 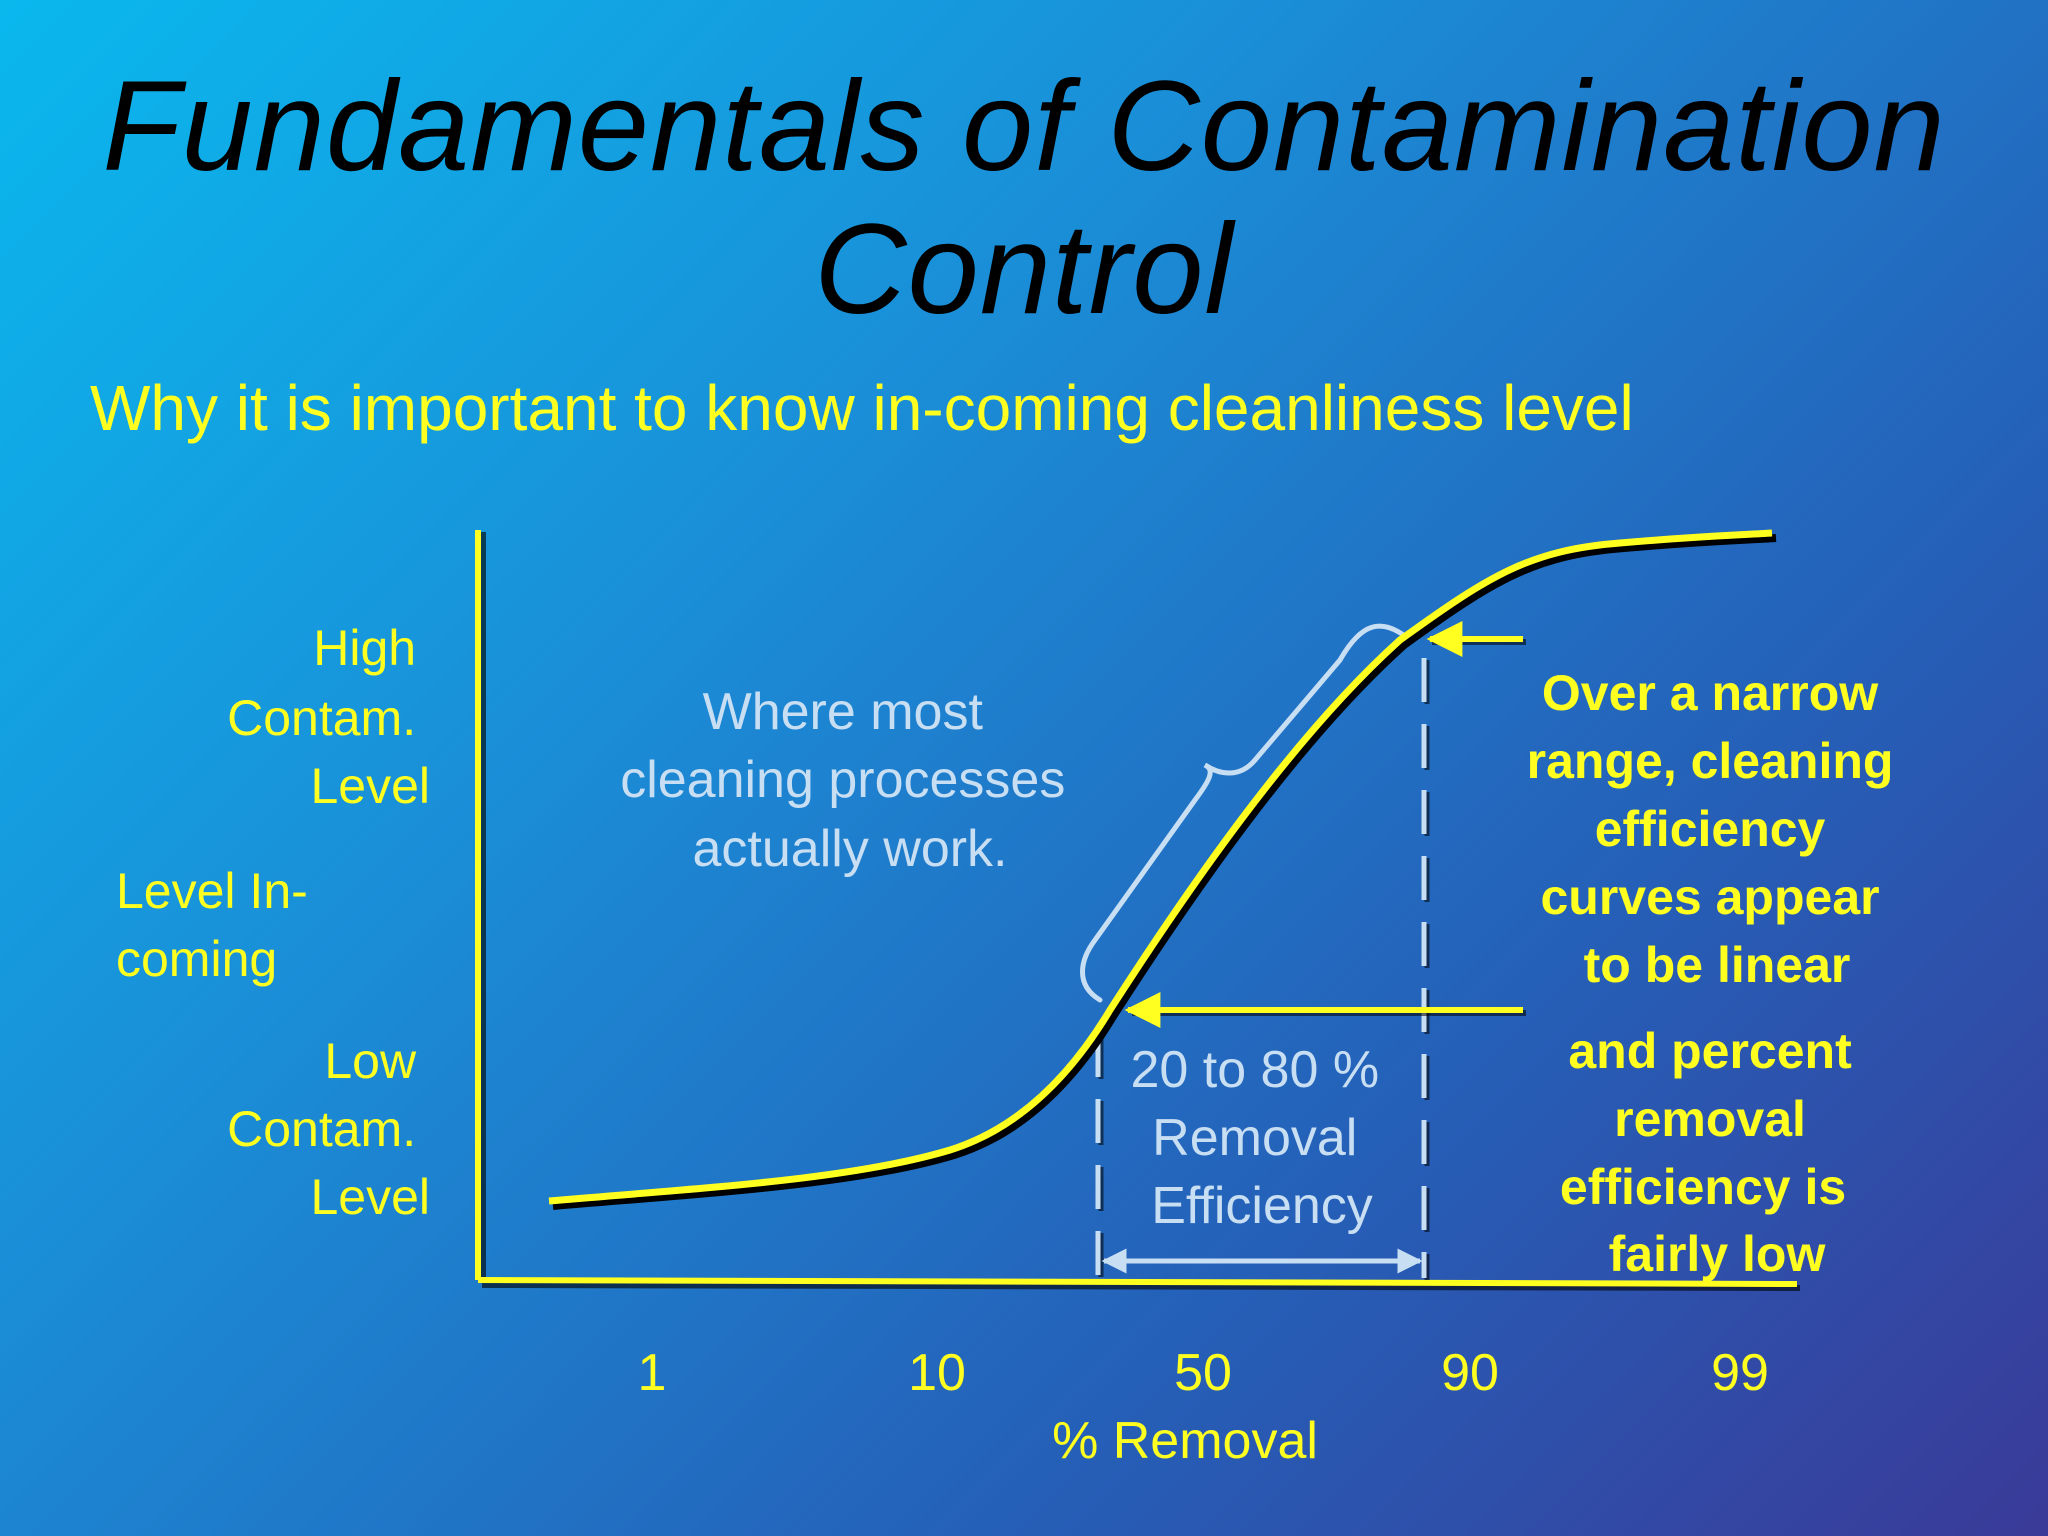 I want to click on curly-brace, so click(x=1246, y=813).